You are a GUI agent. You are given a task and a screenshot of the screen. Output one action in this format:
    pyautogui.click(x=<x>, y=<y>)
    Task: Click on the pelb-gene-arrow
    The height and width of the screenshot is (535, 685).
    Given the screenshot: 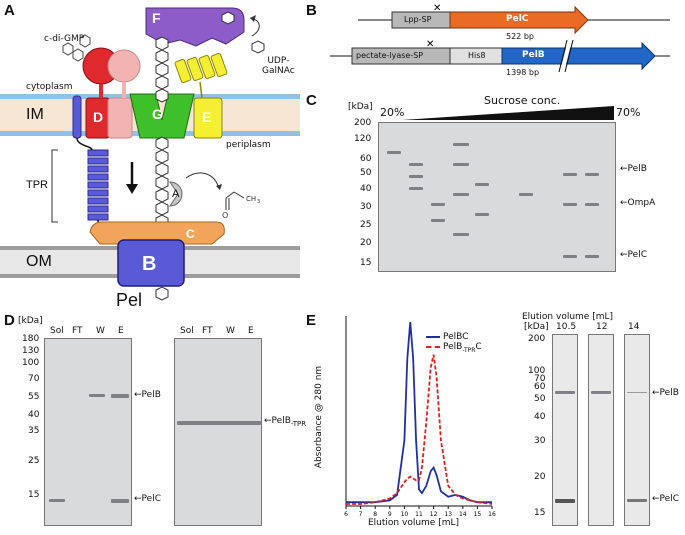 What is the action you would take?
    pyautogui.click(x=578, y=56)
    